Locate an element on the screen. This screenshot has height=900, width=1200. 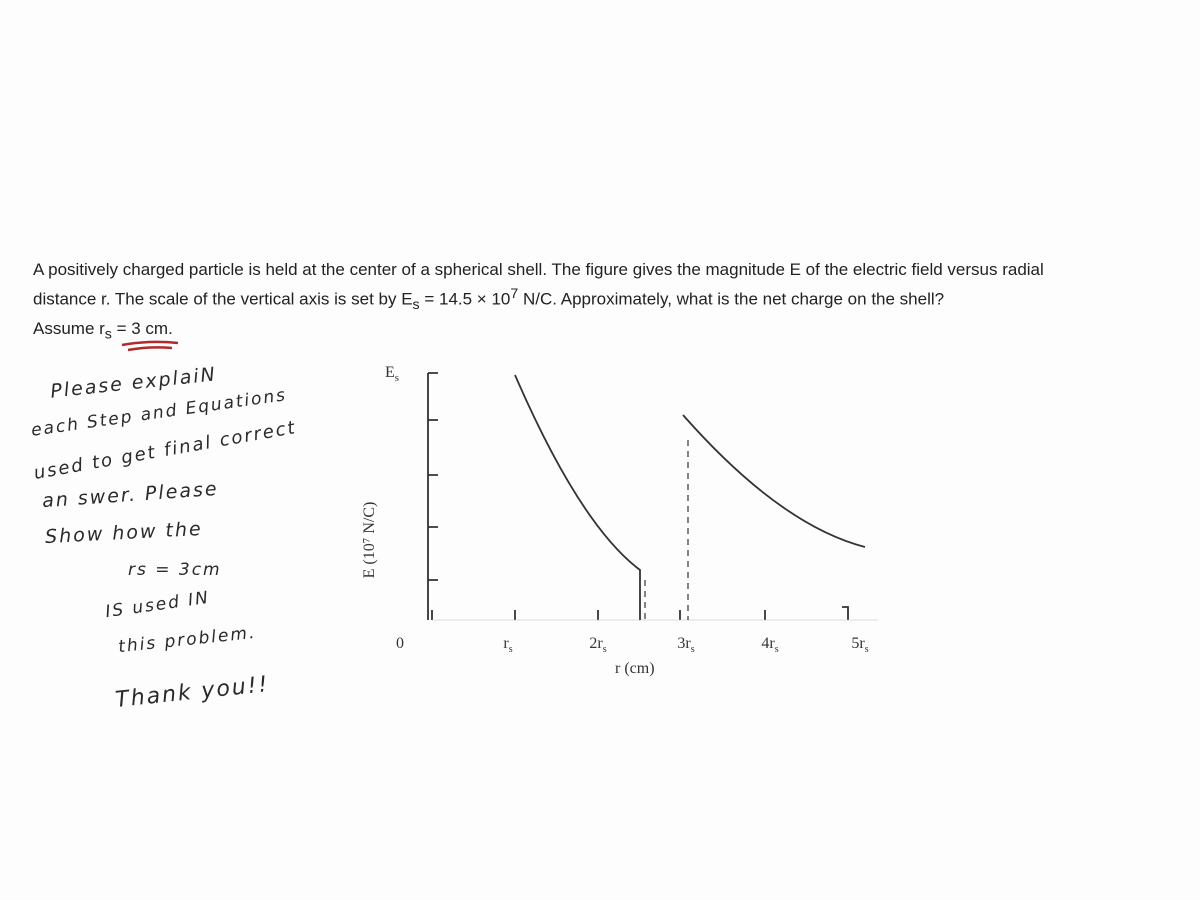
text: 2r is located at coordinates (596, 643).